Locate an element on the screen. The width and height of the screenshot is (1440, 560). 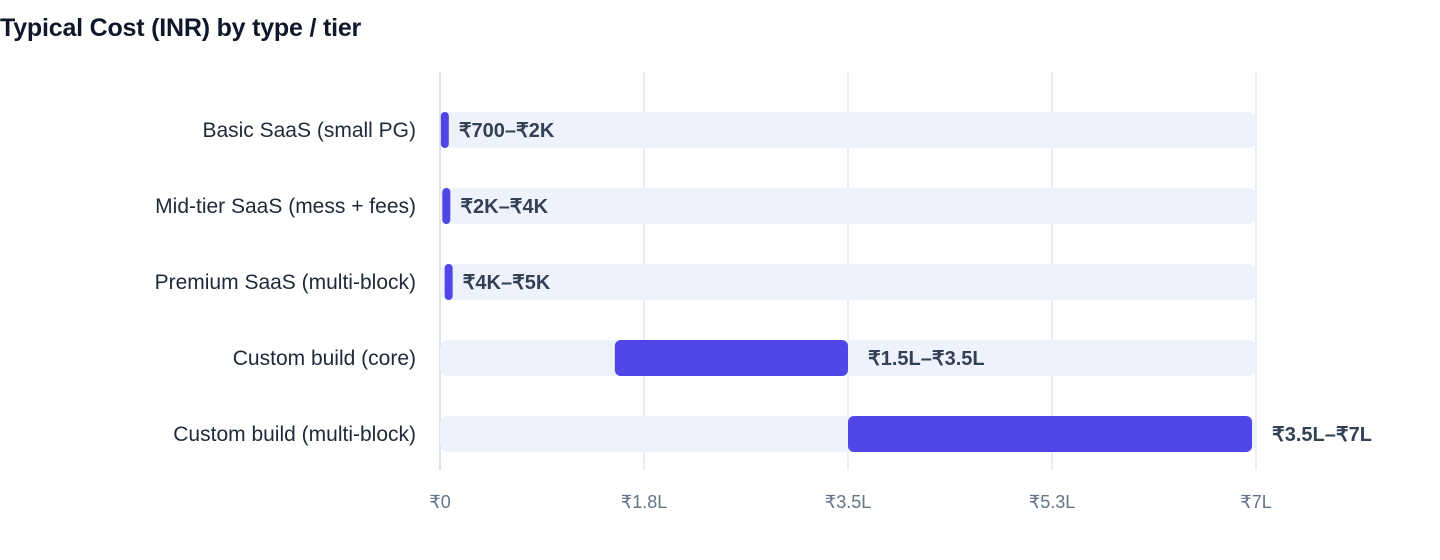
x-tick-label: ₹7L is located at coordinates (1255, 502).